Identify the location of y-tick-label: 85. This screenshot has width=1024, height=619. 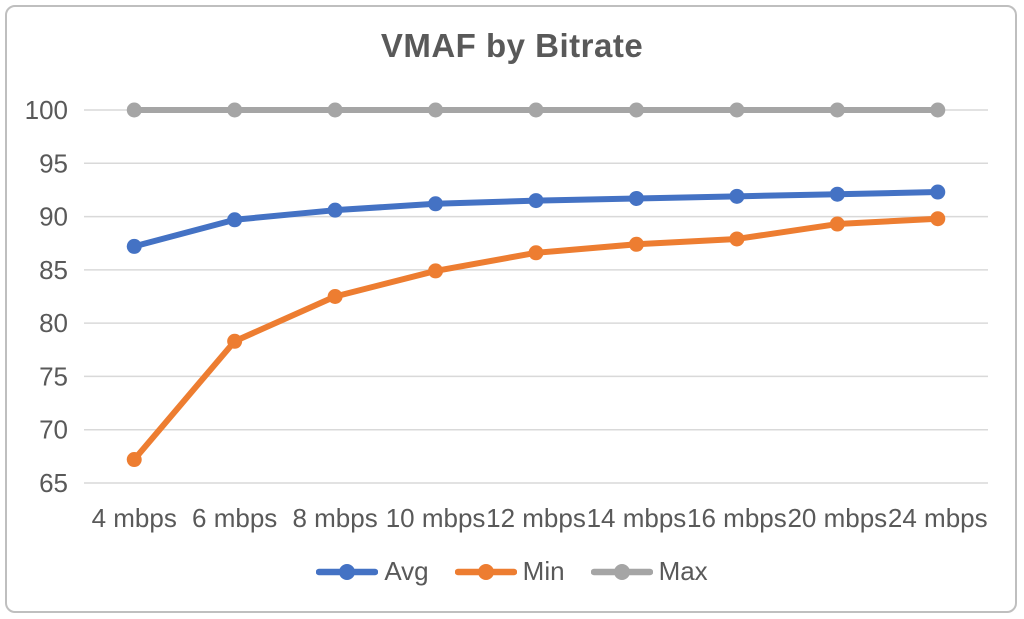
(53, 270).